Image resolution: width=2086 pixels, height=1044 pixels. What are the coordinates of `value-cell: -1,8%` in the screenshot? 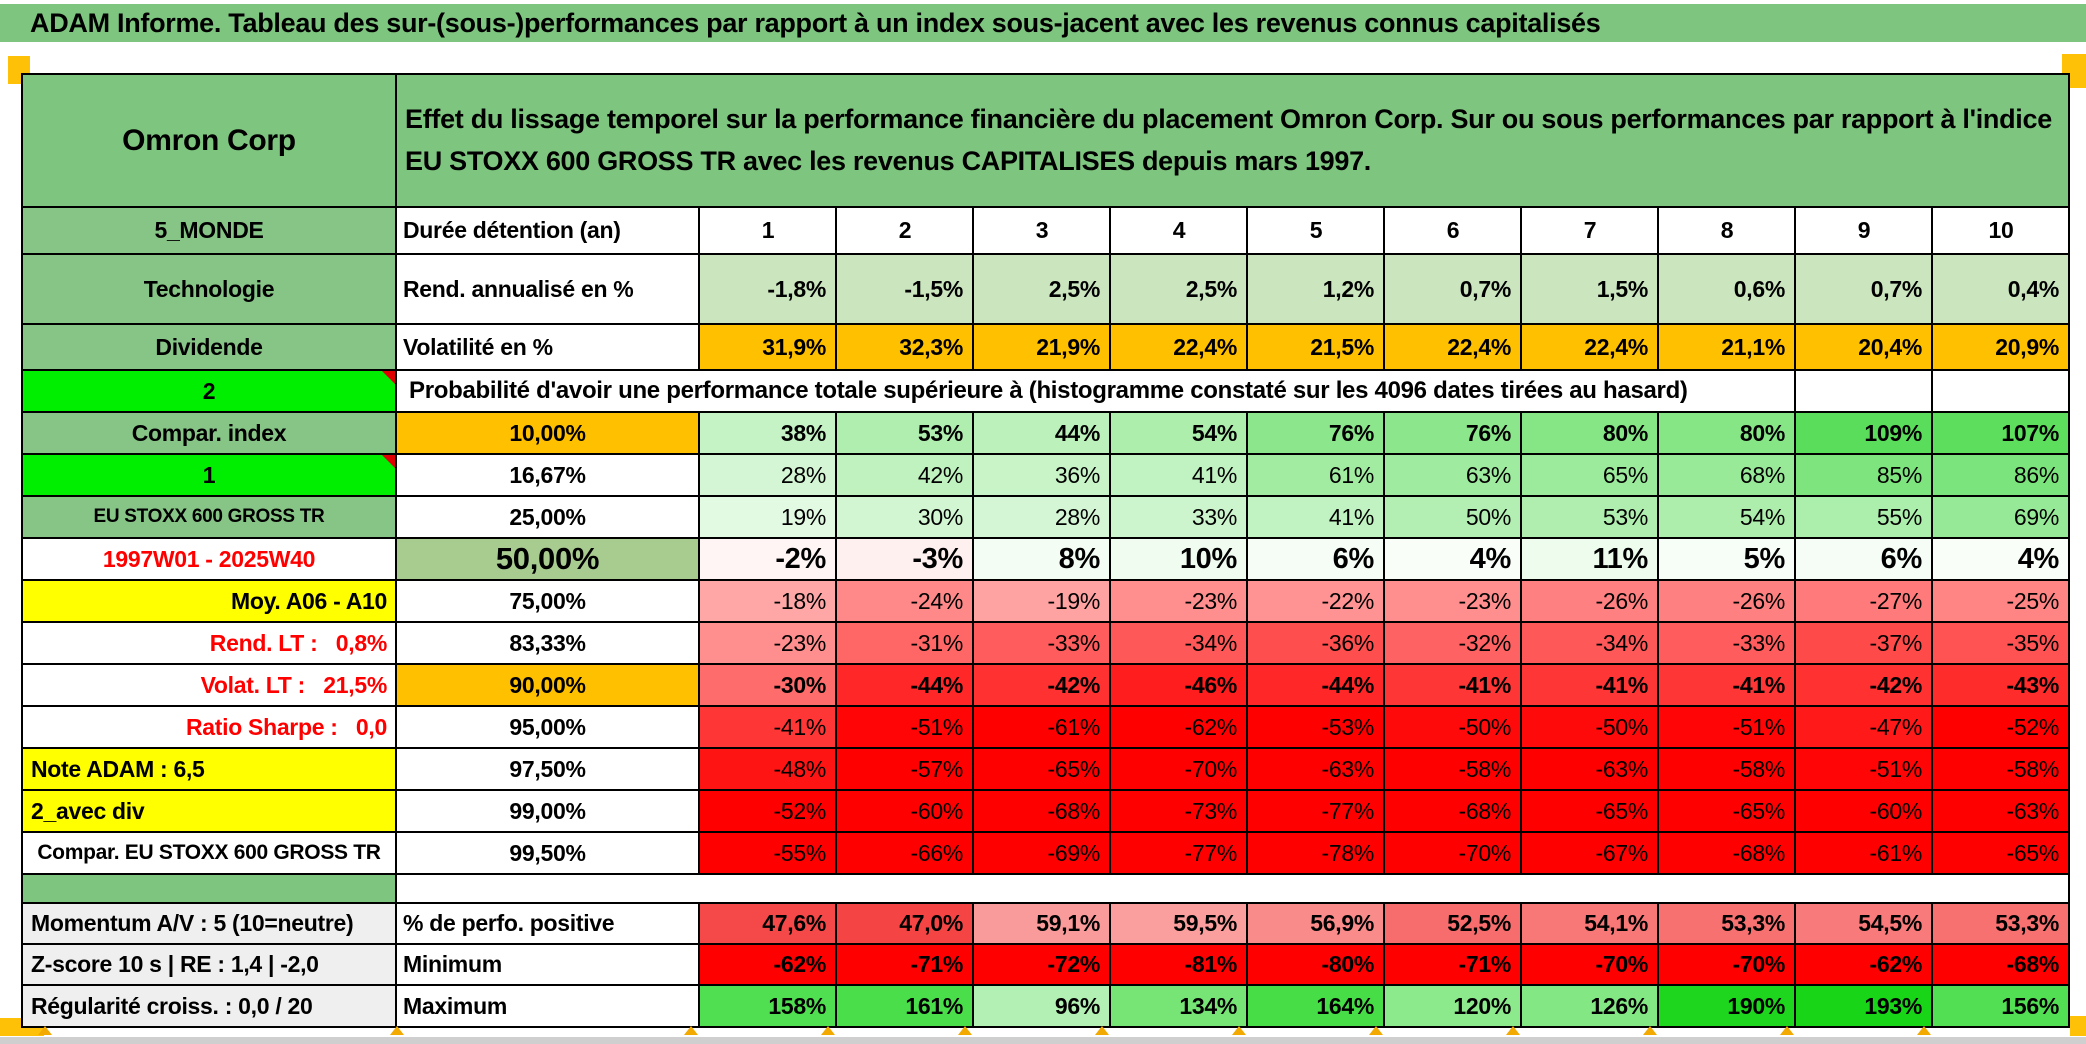 It's located at (767, 289).